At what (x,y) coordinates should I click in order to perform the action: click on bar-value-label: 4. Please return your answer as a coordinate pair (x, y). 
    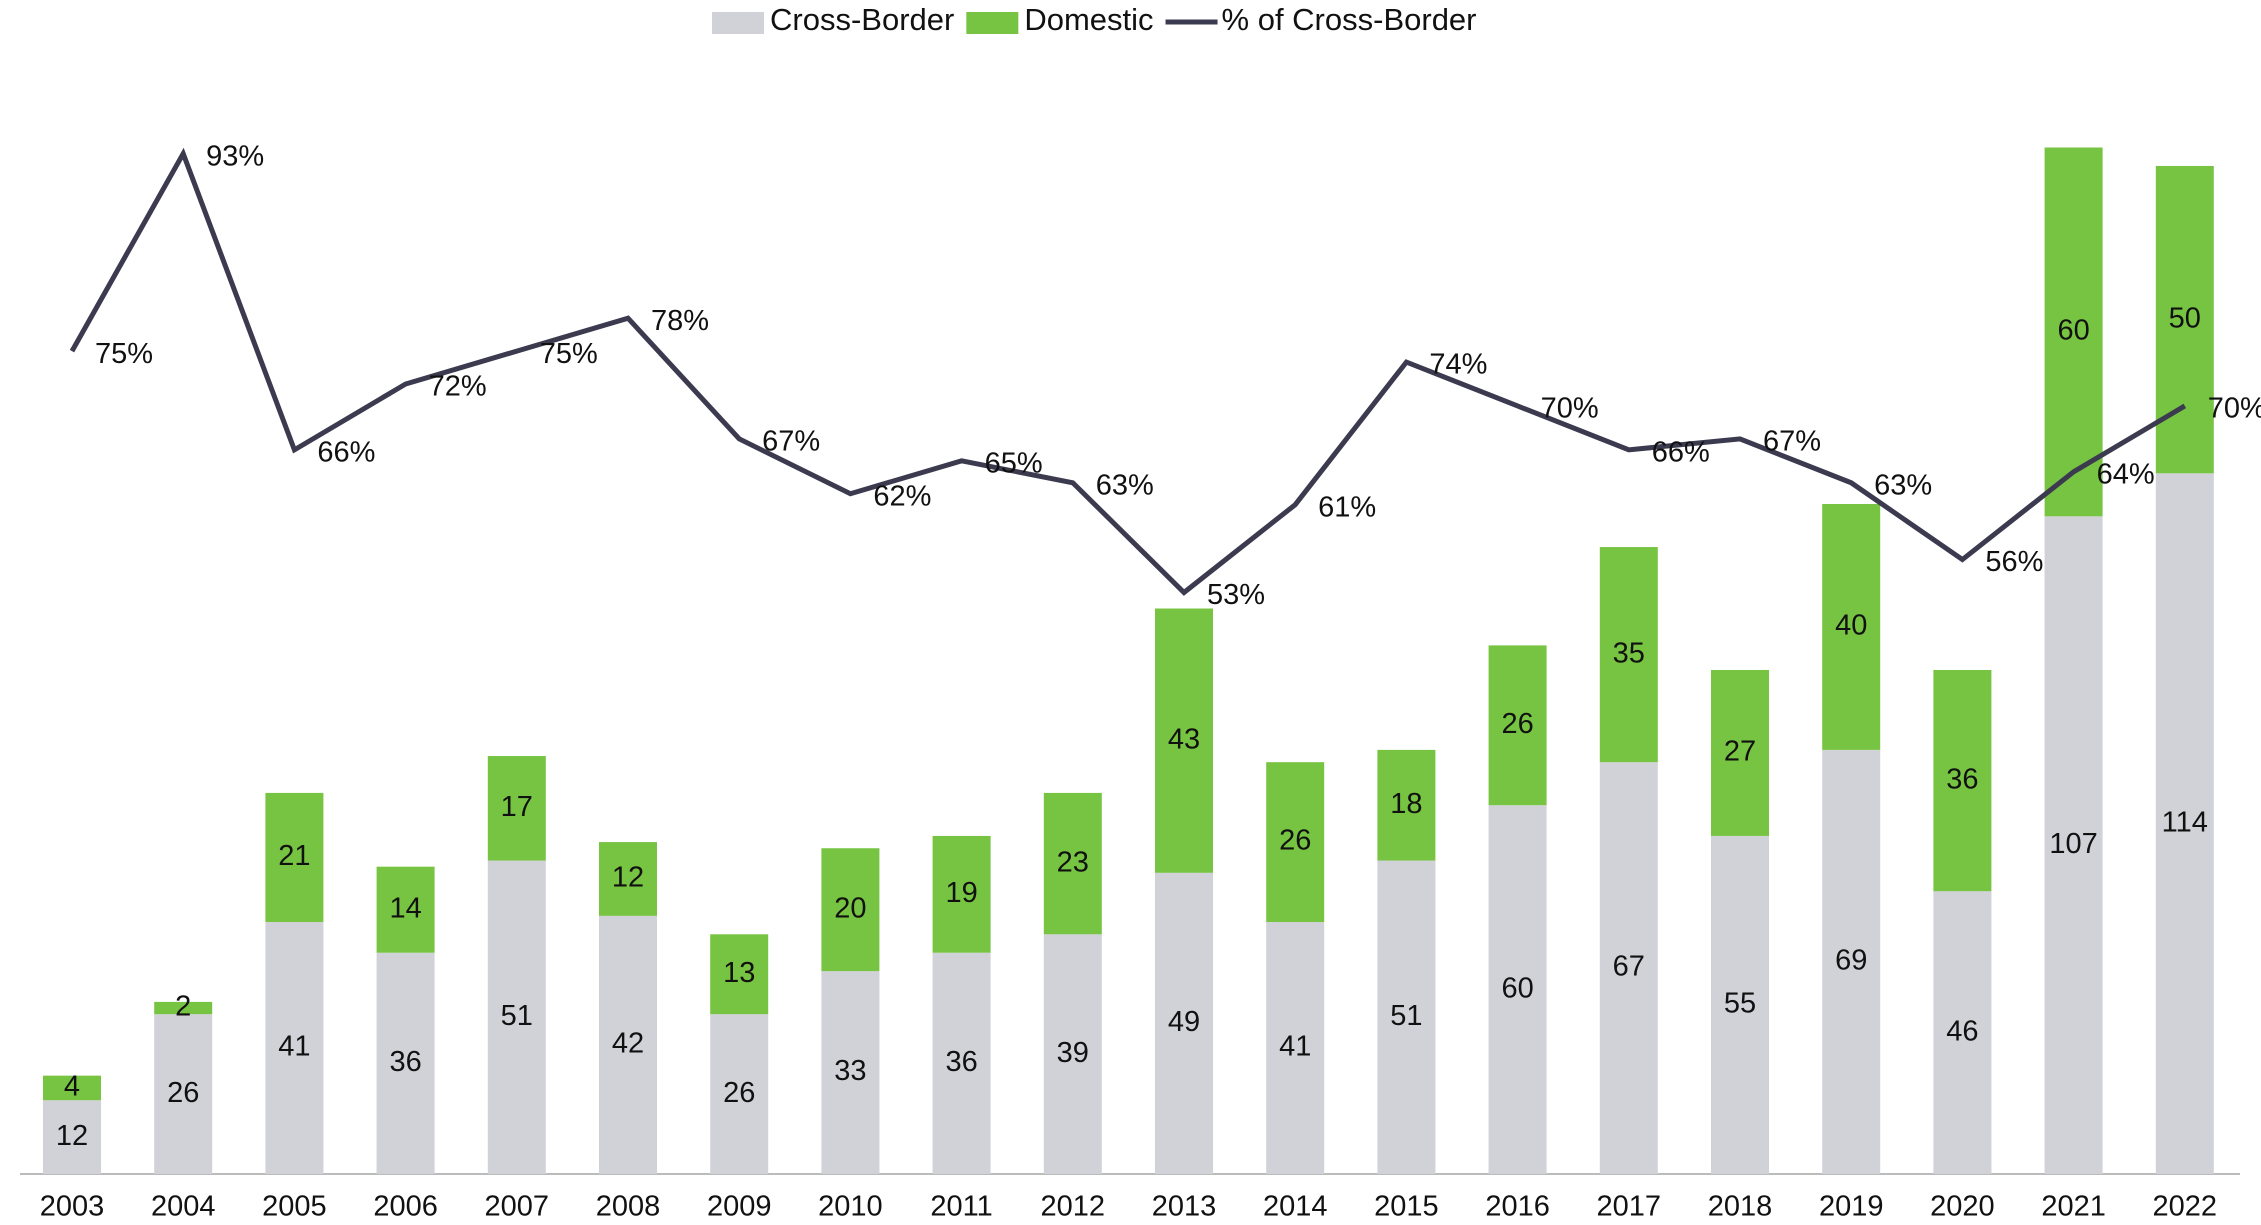
    Looking at the image, I should click on (72, 1087).